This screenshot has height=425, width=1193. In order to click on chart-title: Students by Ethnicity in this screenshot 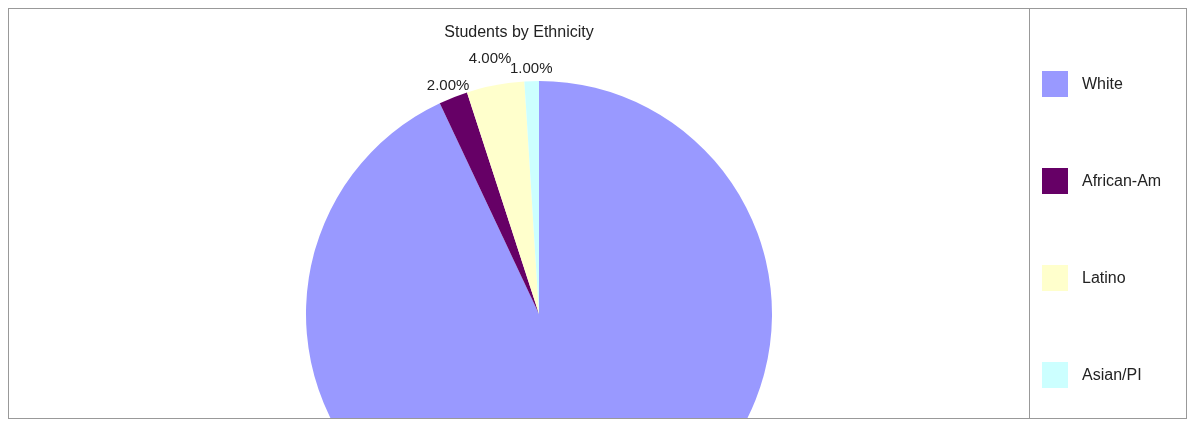, I will do `click(519, 32)`.